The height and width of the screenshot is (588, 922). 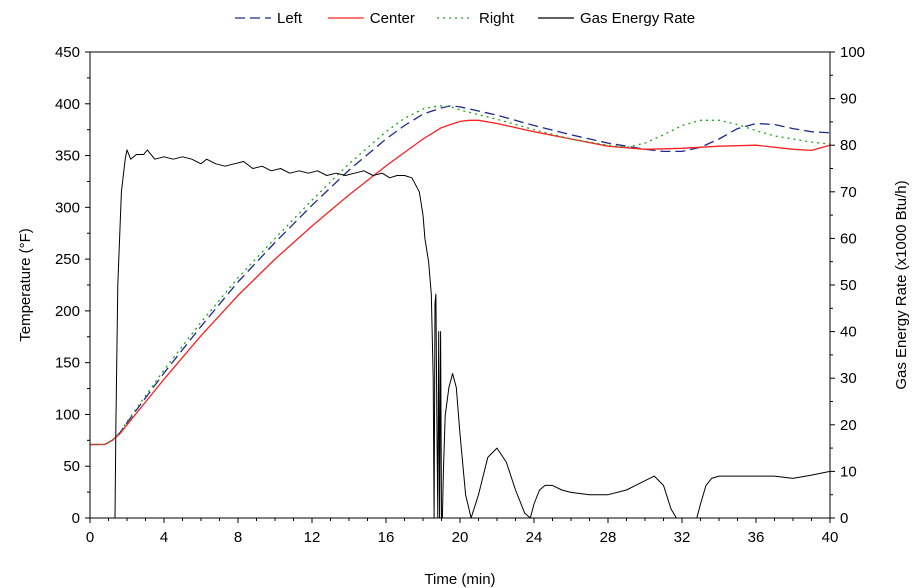 I want to click on x-tick-label: 0, so click(x=90, y=537).